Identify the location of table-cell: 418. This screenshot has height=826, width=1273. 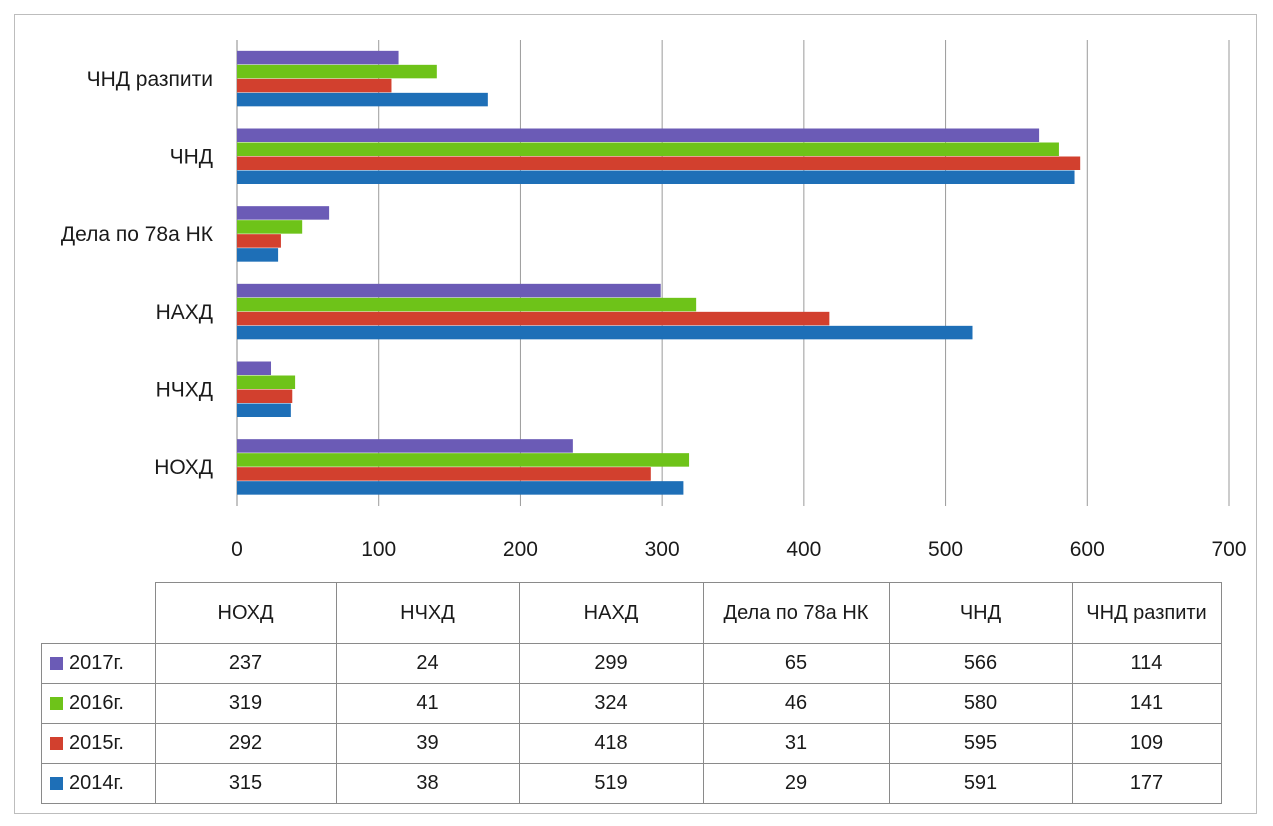
(611, 743).